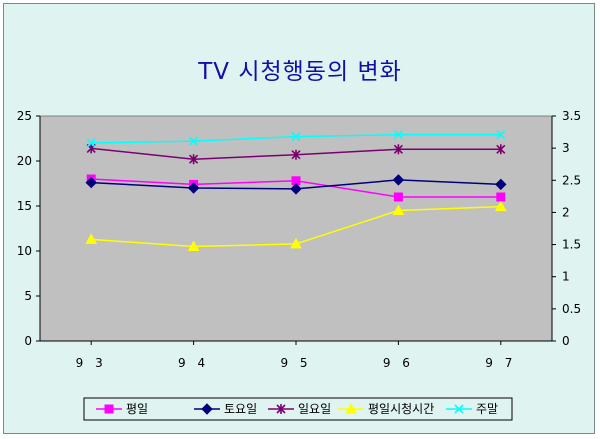 The width and height of the screenshot is (600, 439). What do you see at coordinates (566, 341) in the screenshot?
I see `right-tick-label: 0` at bounding box center [566, 341].